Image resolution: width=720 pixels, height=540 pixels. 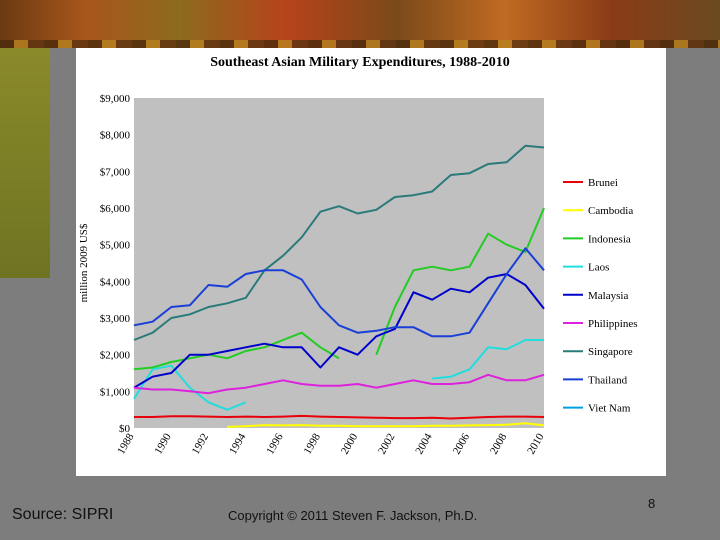 What do you see at coordinates (608, 380) in the screenshot?
I see `legend-label: Thailand` at bounding box center [608, 380].